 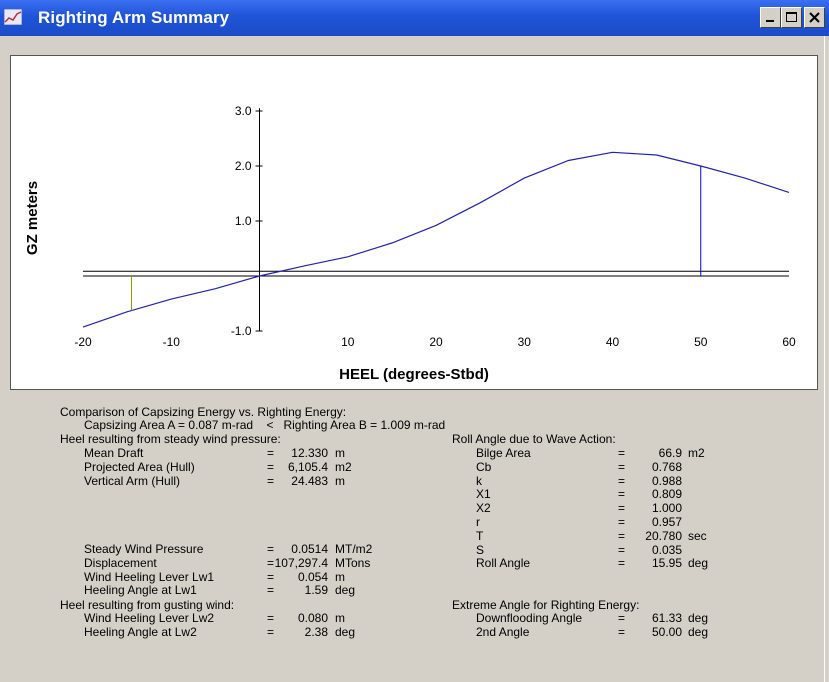 I want to click on roll-row-value: 0.809, so click(x=666, y=494).